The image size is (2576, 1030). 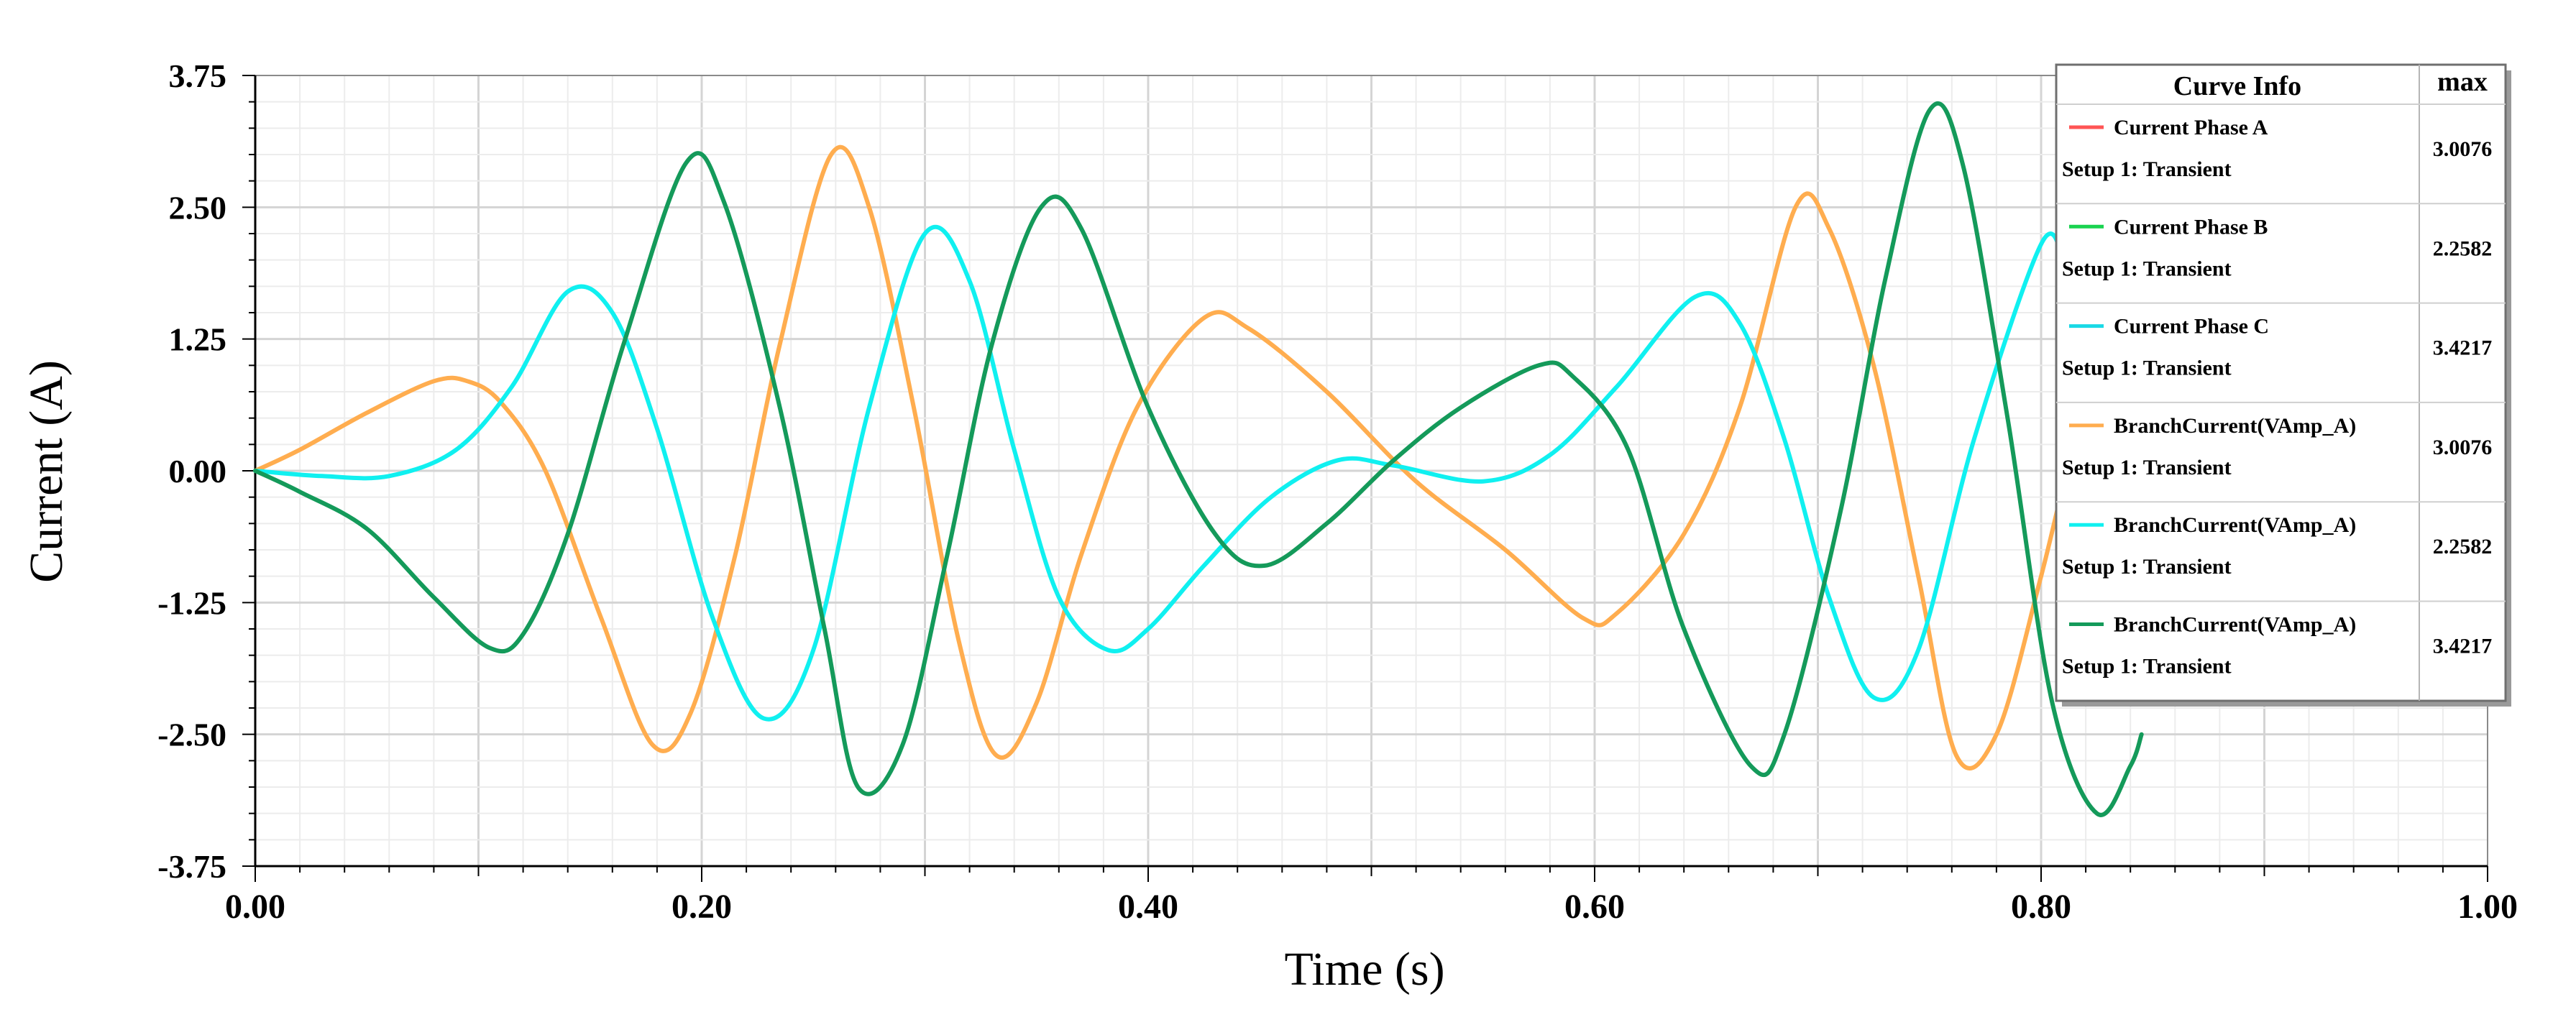 What do you see at coordinates (191, 735) in the screenshot?
I see `y-tick-label: -2.50` at bounding box center [191, 735].